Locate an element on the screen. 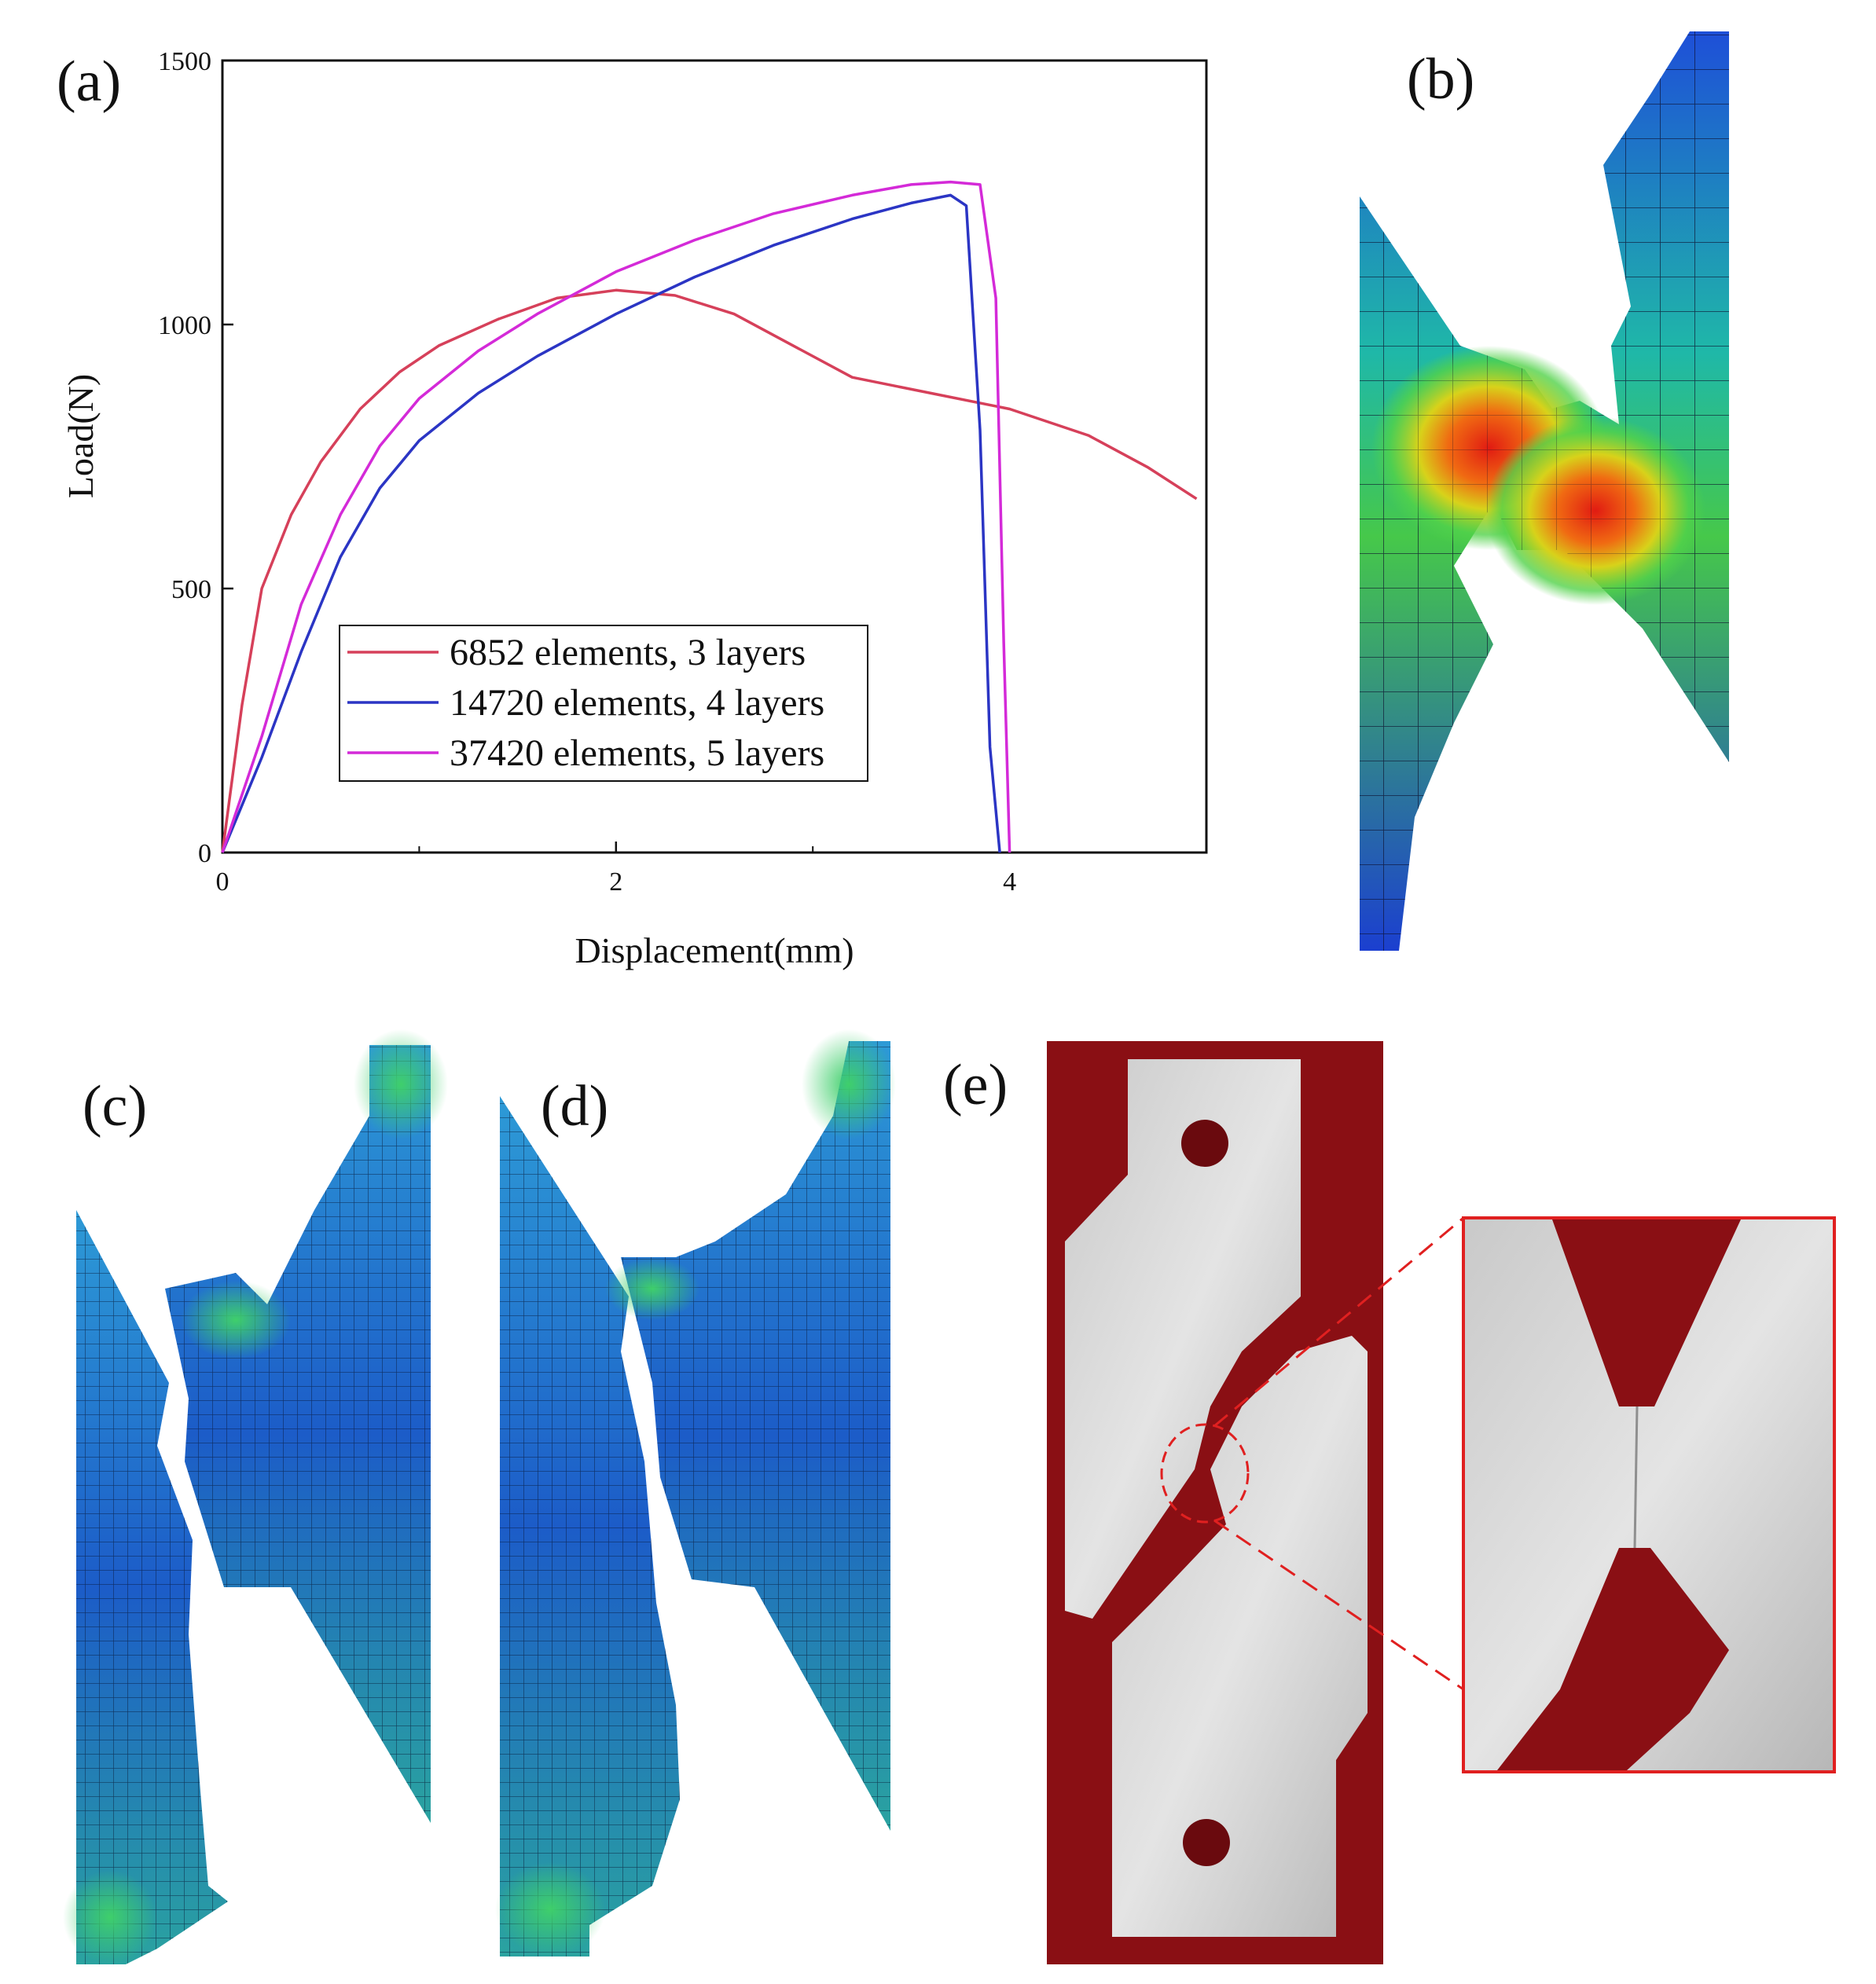 The height and width of the screenshot is (1984, 1876). panel-c: (c) is located at coordinates (255, 1497).